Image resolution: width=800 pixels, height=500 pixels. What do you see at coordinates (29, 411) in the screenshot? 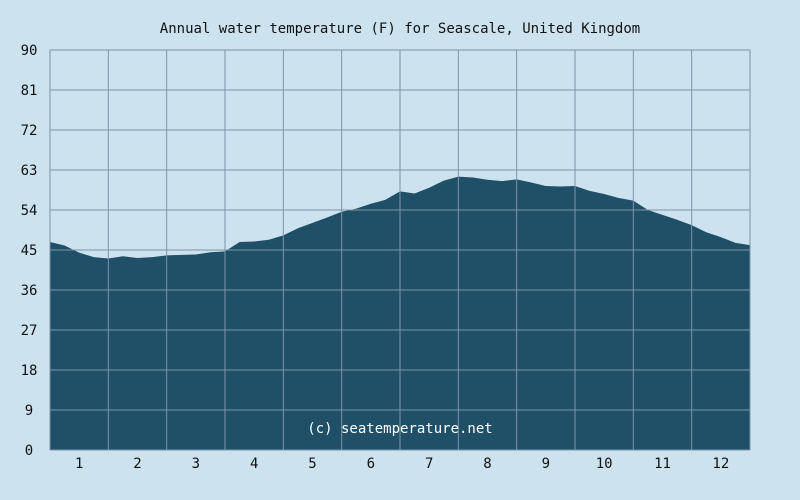
I see `y-tick-label: 9` at bounding box center [29, 411].